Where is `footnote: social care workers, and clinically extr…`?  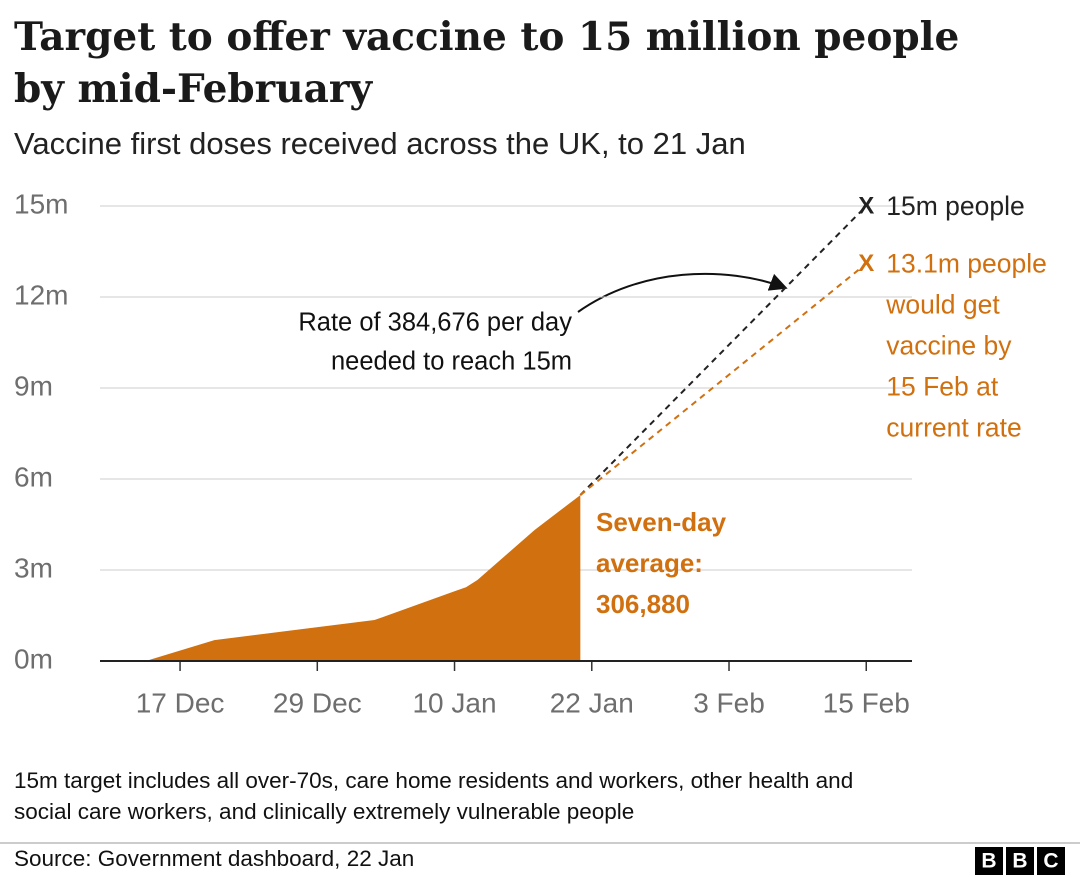 footnote: social care workers, and clinically extr… is located at coordinates (324, 811).